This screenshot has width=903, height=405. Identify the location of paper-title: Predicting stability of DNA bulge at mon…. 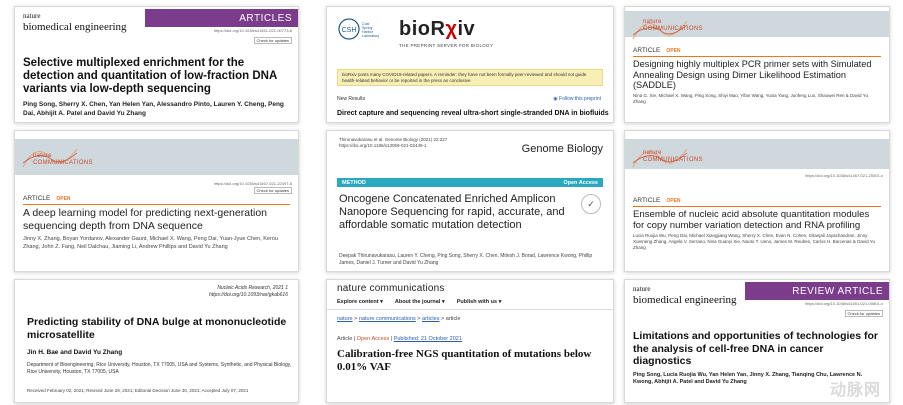
(157, 328).